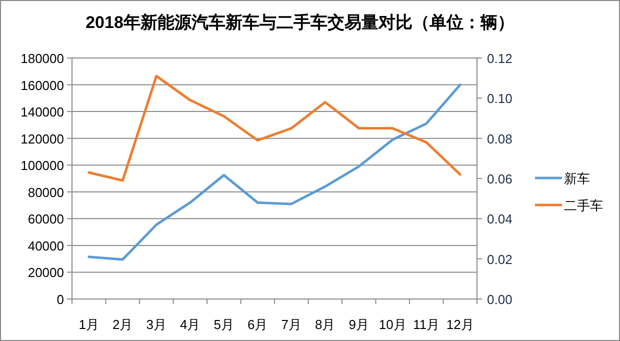 This screenshot has width=620, height=341. Describe the element at coordinates (300, 22) in the screenshot. I see `chart-title: 2018年新能源汽车新车与二手车交易量对比（单位：辆）` at that location.